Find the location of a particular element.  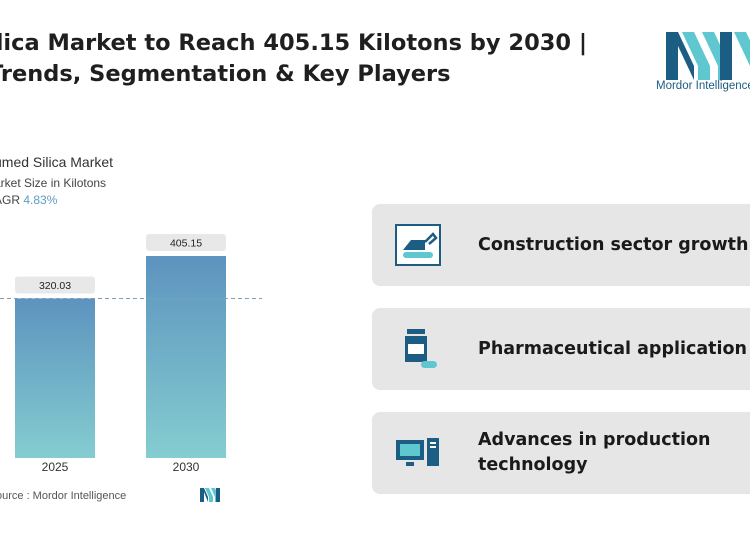

computer-icon is located at coordinates (417, 452).